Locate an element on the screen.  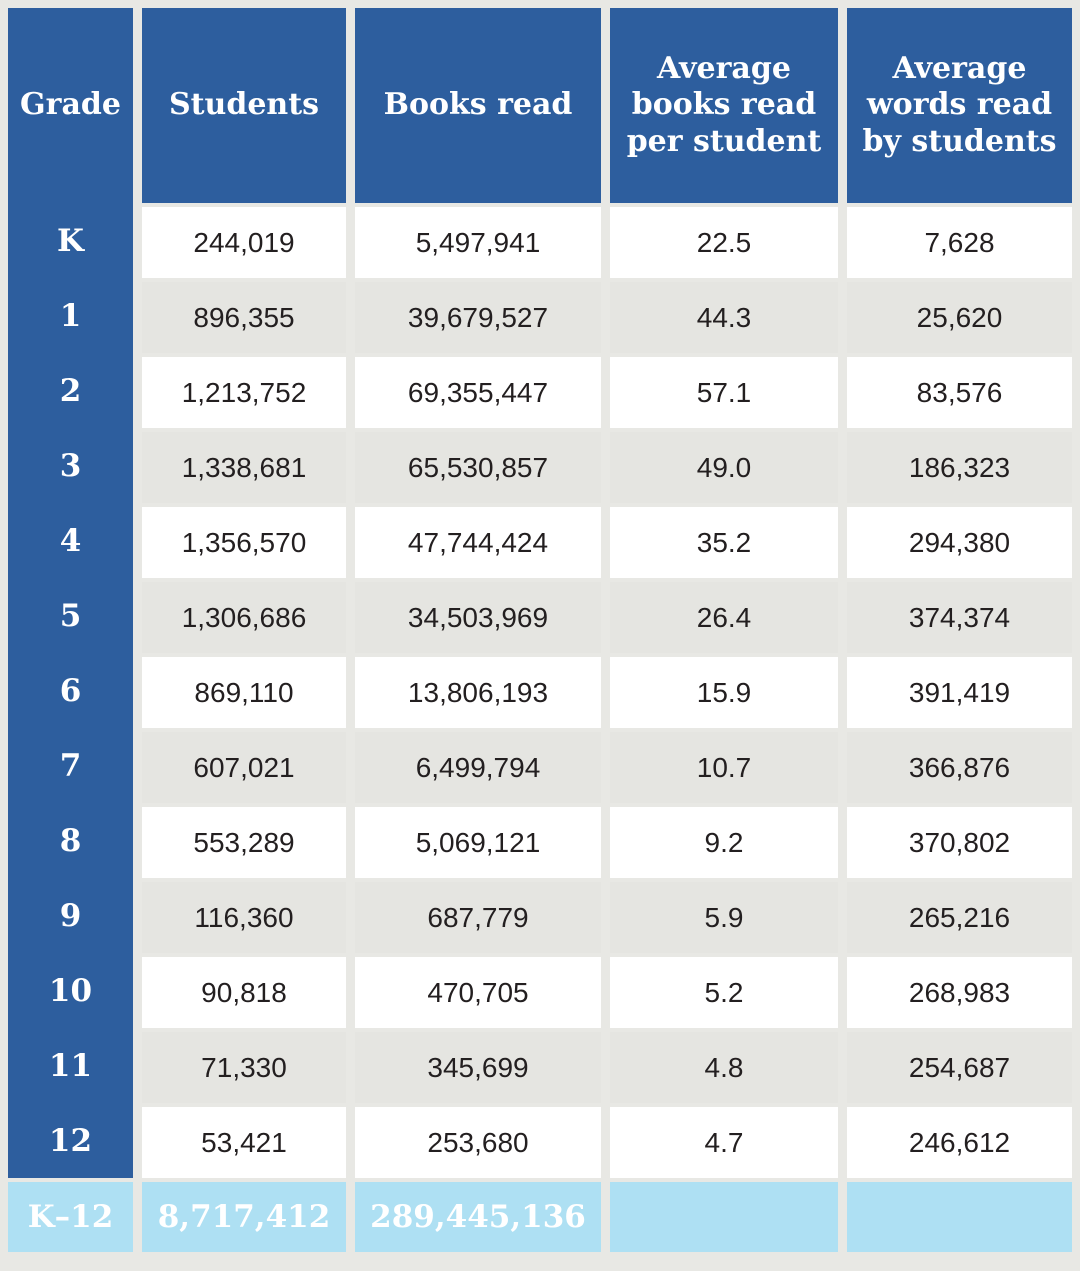
total-avg-words-empty is located at coordinates (959, 1217).